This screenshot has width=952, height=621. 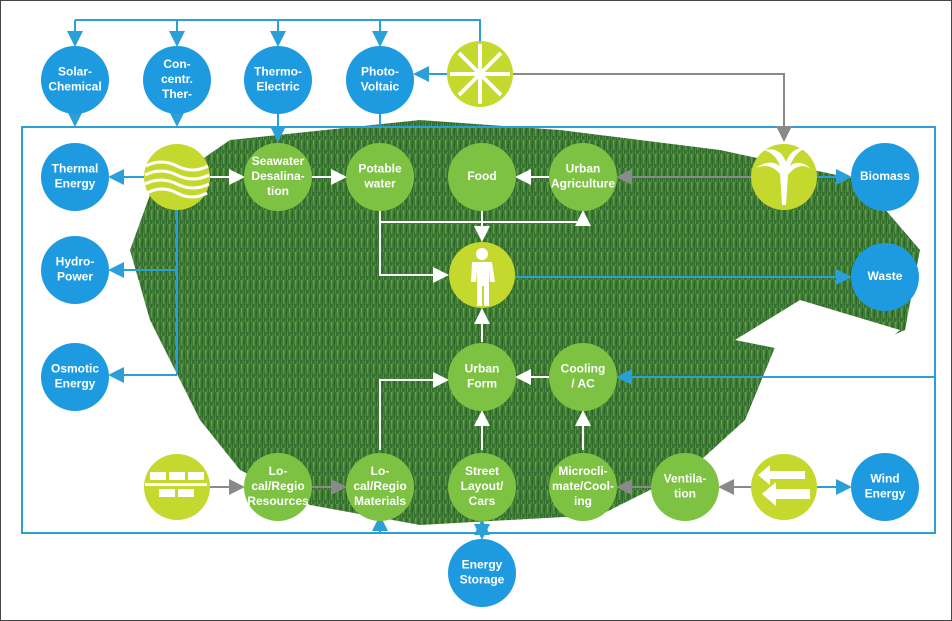 What do you see at coordinates (177, 94) in the screenshot?
I see `node-label: Ther-` at bounding box center [177, 94].